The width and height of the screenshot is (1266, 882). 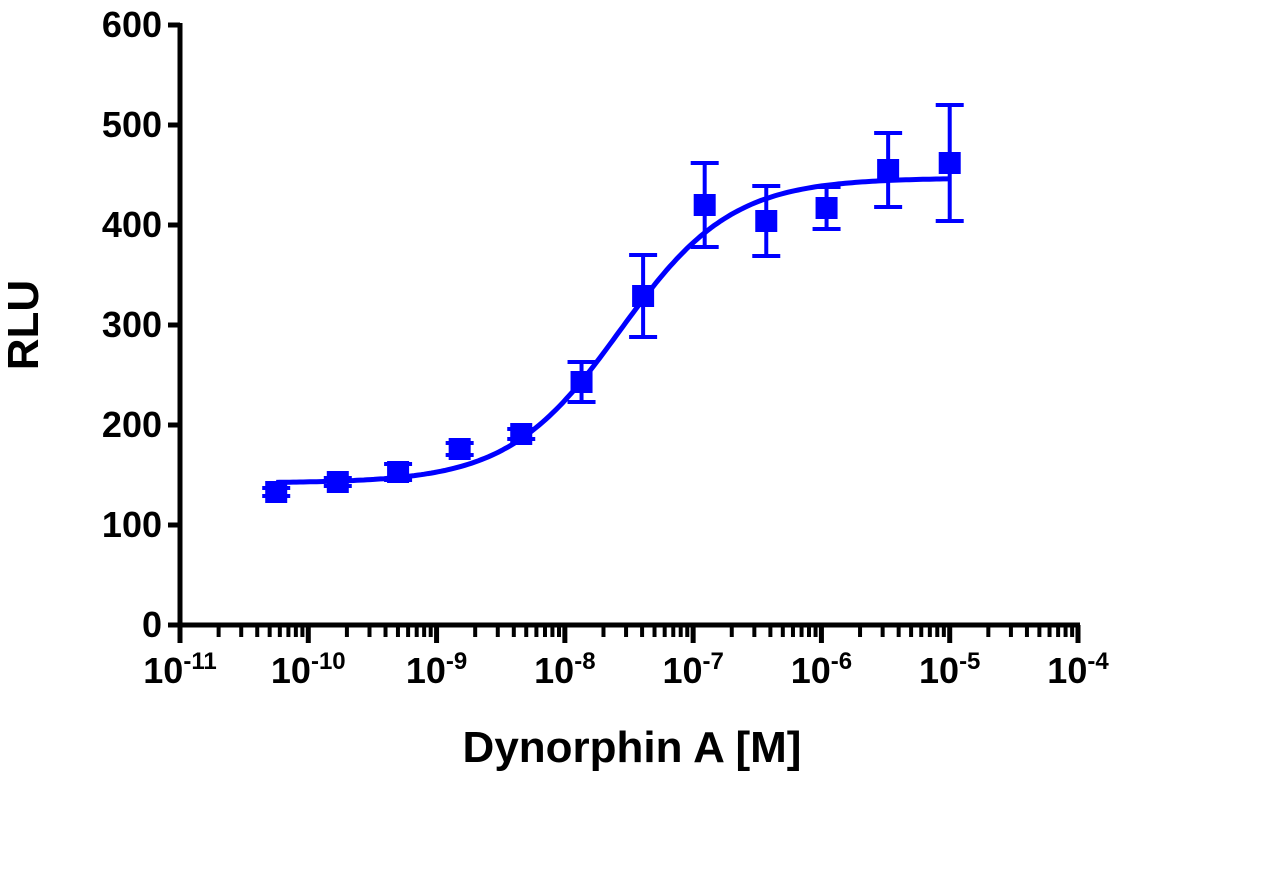 I want to click on x-tick-exponent: -8, so click(x=584, y=661).